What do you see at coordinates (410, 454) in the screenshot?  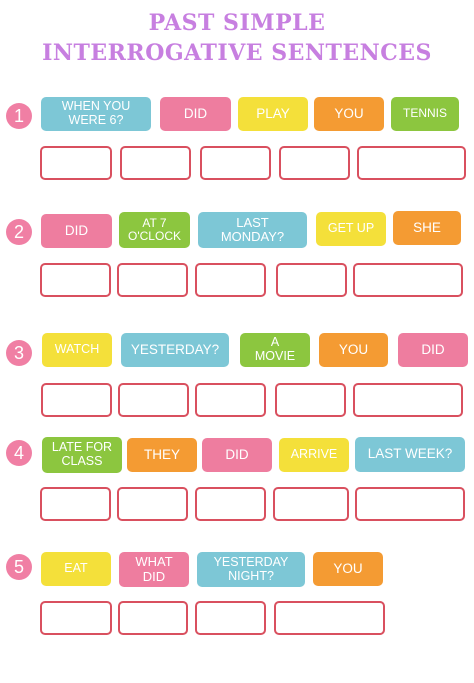 I see `word-tile: LAST WEEK?` at bounding box center [410, 454].